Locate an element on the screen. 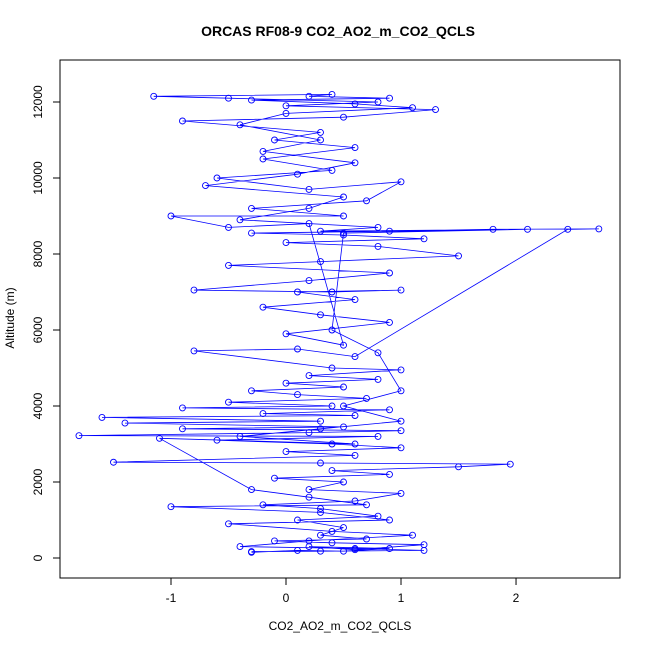 The height and width of the screenshot is (655, 650). x-tick-label: 0 is located at coordinates (286, 598).